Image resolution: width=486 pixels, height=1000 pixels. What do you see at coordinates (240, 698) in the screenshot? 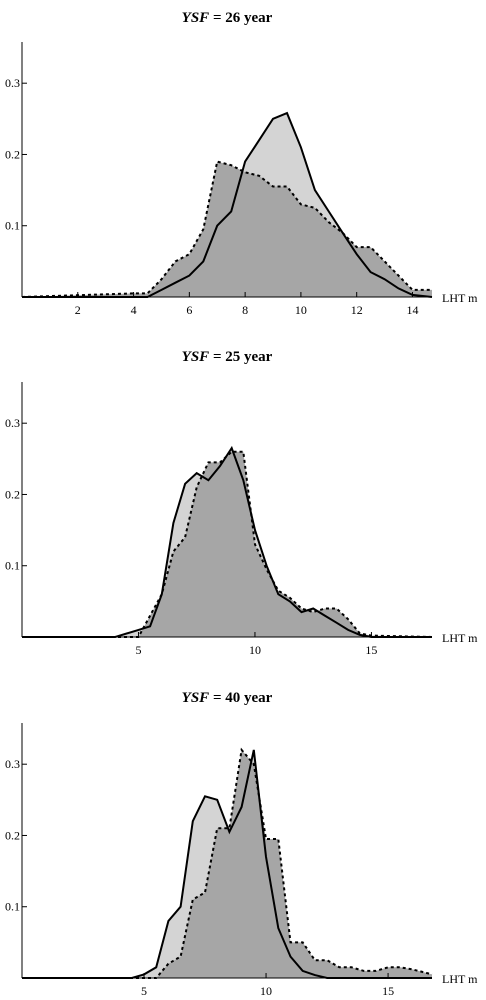
I see `chart-title-value: = 40 year` at bounding box center [240, 698].